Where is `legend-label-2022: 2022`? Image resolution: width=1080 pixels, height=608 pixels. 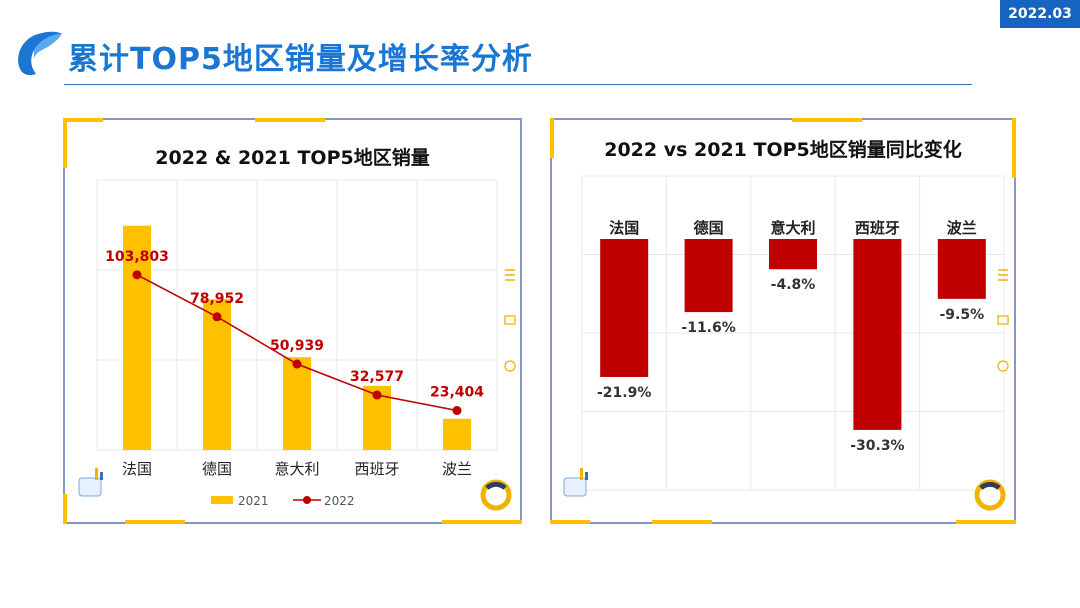 legend-label-2022: 2022 is located at coordinates (339, 501).